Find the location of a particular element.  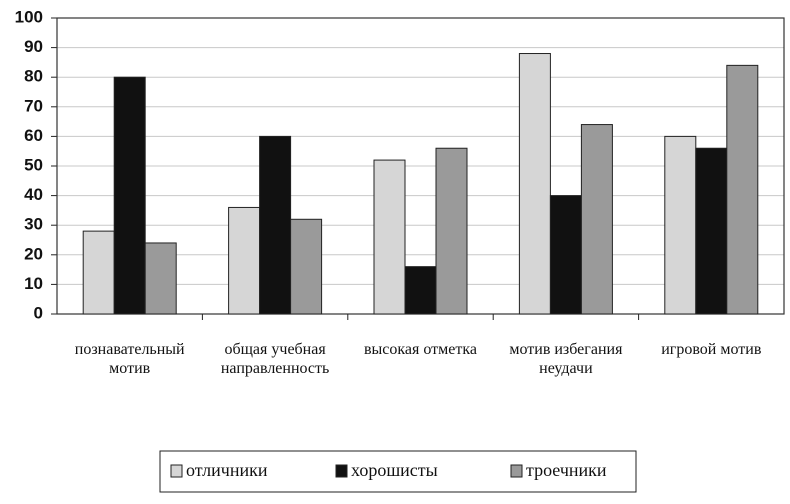

y-tick-label: 60 is located at coordinates (33, 135).